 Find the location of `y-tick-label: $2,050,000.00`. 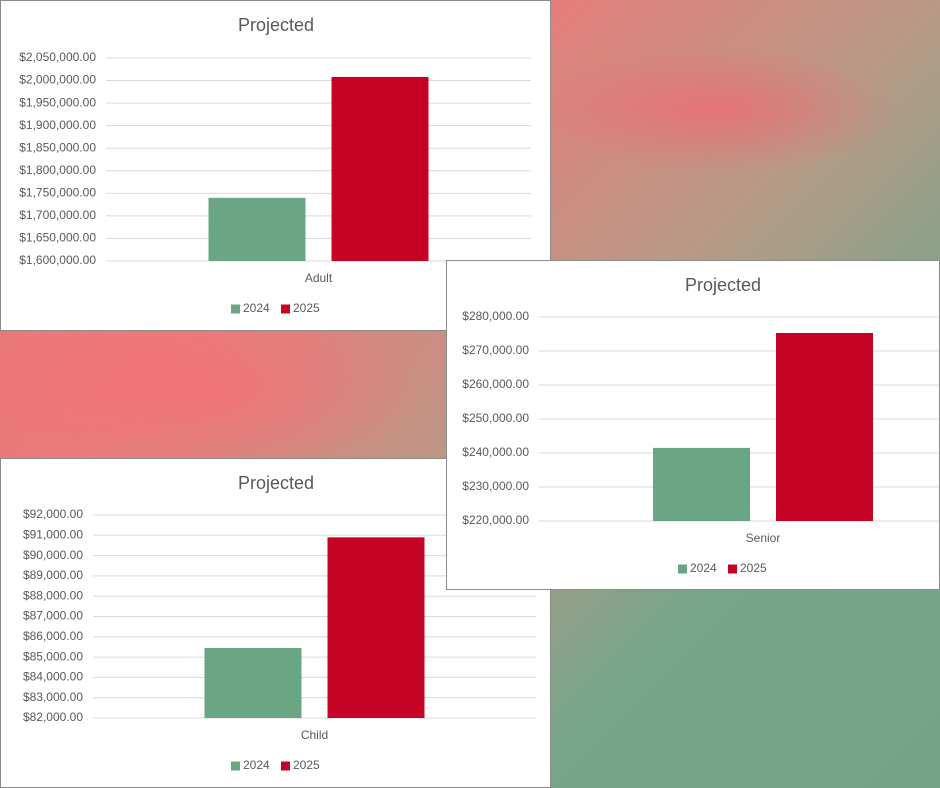

y-tick-label: $2,050,000.00 is located at coordinates (57, 57).